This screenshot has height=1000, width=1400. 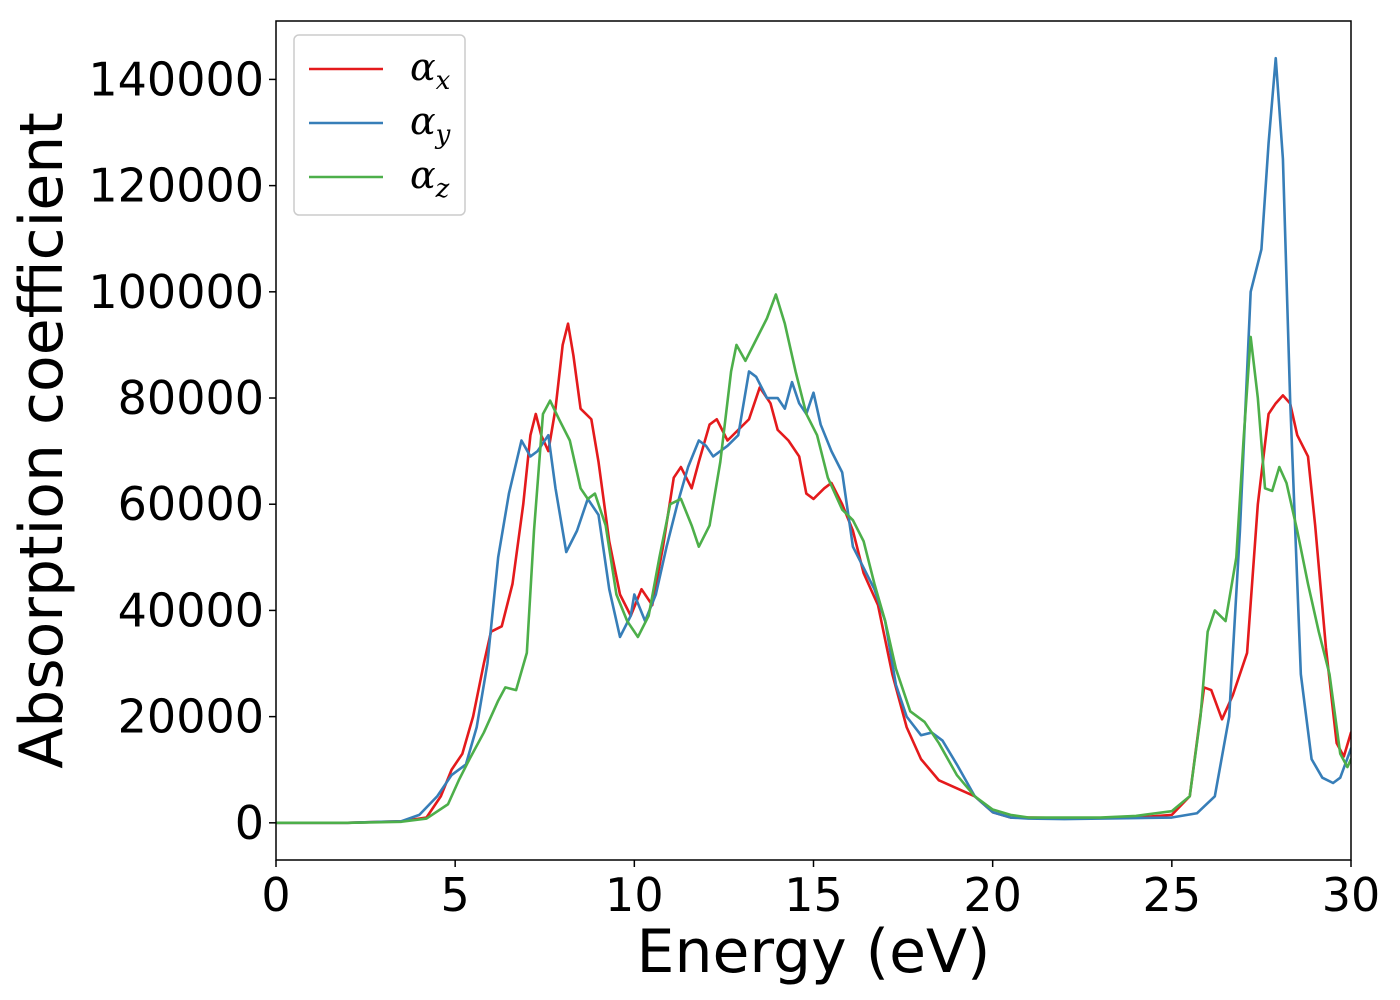 What do you see at coordinates (191, 717) in the screenshot?
I see `y-tick-label: 20000` at bounding box center [191, 717].